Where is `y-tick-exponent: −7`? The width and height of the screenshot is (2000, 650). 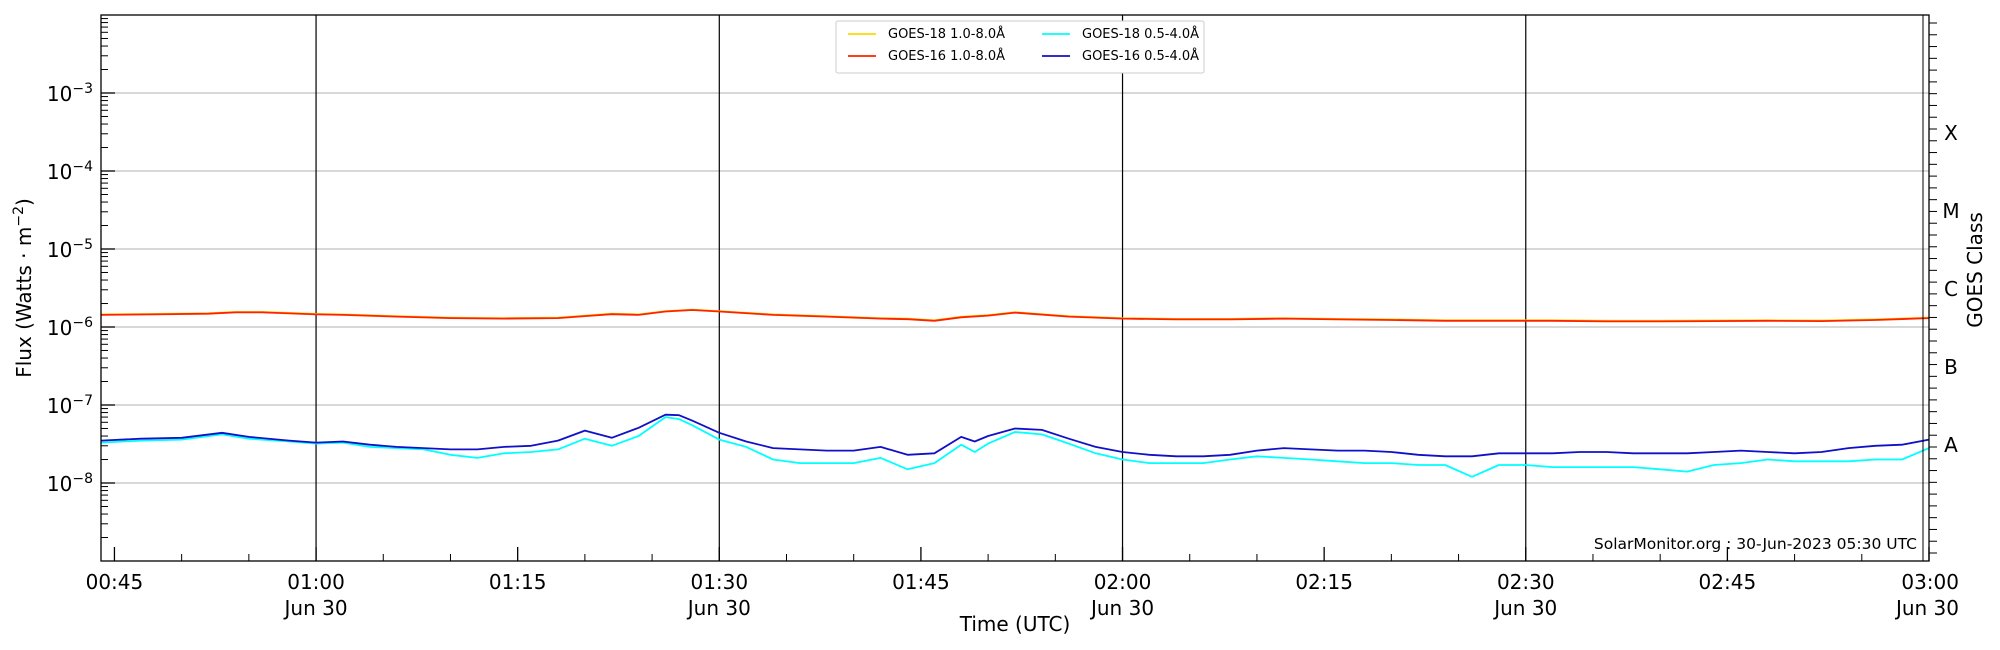
y-tick-exponent: −7 is located at coordinates (82, 401).